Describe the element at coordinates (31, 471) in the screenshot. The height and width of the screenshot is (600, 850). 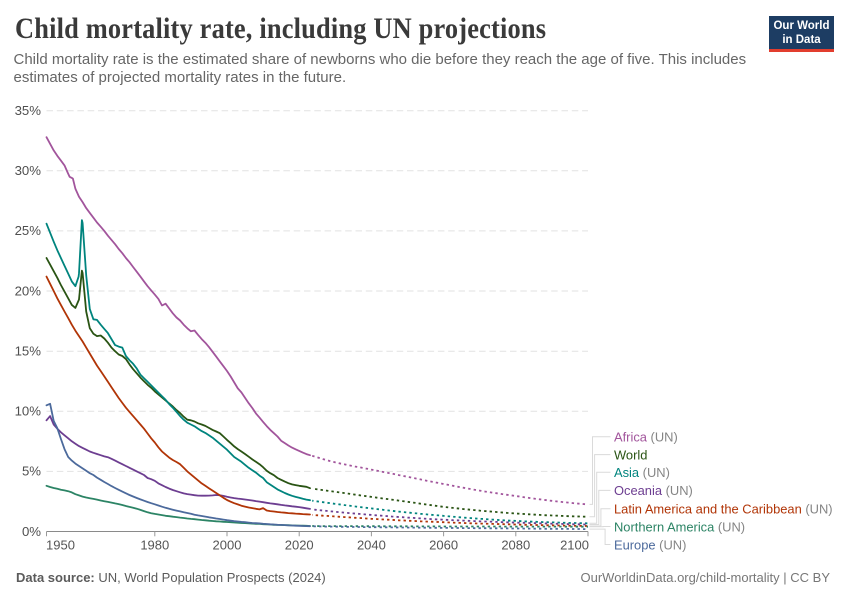
I see `svg-text: 5%` at that location.